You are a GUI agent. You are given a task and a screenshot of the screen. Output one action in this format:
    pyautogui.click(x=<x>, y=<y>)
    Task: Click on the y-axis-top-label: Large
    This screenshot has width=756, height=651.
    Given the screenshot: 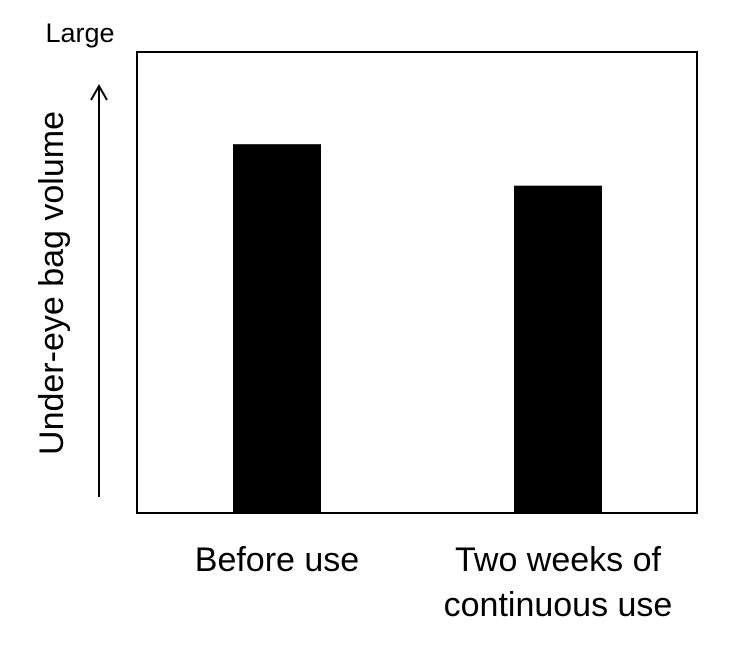 What is the action you would take?
    pyautogui.click(x=79, y=33)
    